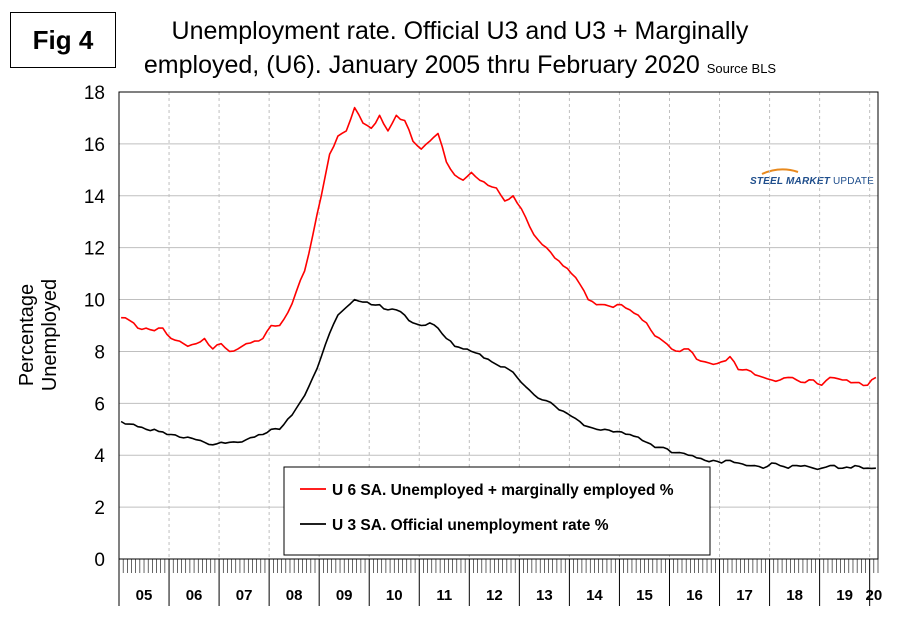  I want to click on x-tick-label: 14, so click(594, 595).